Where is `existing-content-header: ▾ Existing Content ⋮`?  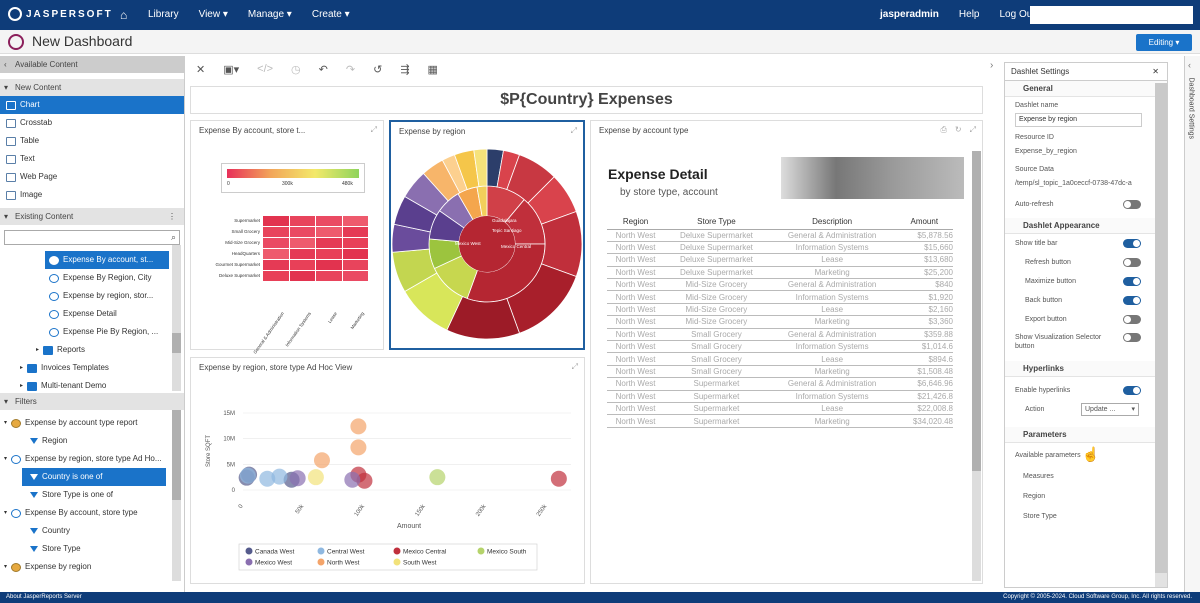
existing-content-header: ▾ Existing Content ⋮ is located at coordinates (92, 216).